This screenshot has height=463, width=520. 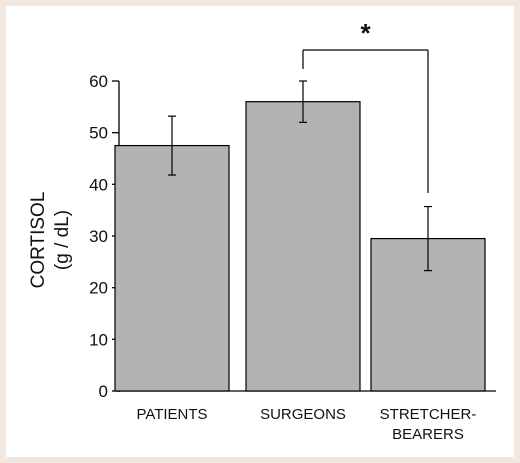 What do you see at coordinates (62, 240) in the screenshot?
I see `y-axis-unit: (g / dL)` at bounding box center [62, 240].